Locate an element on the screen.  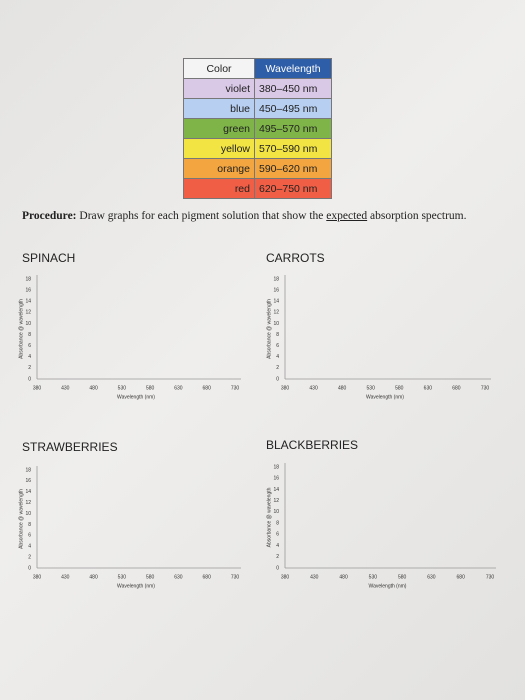
cell: 620–750 nm is located at coordinates (293, 188).